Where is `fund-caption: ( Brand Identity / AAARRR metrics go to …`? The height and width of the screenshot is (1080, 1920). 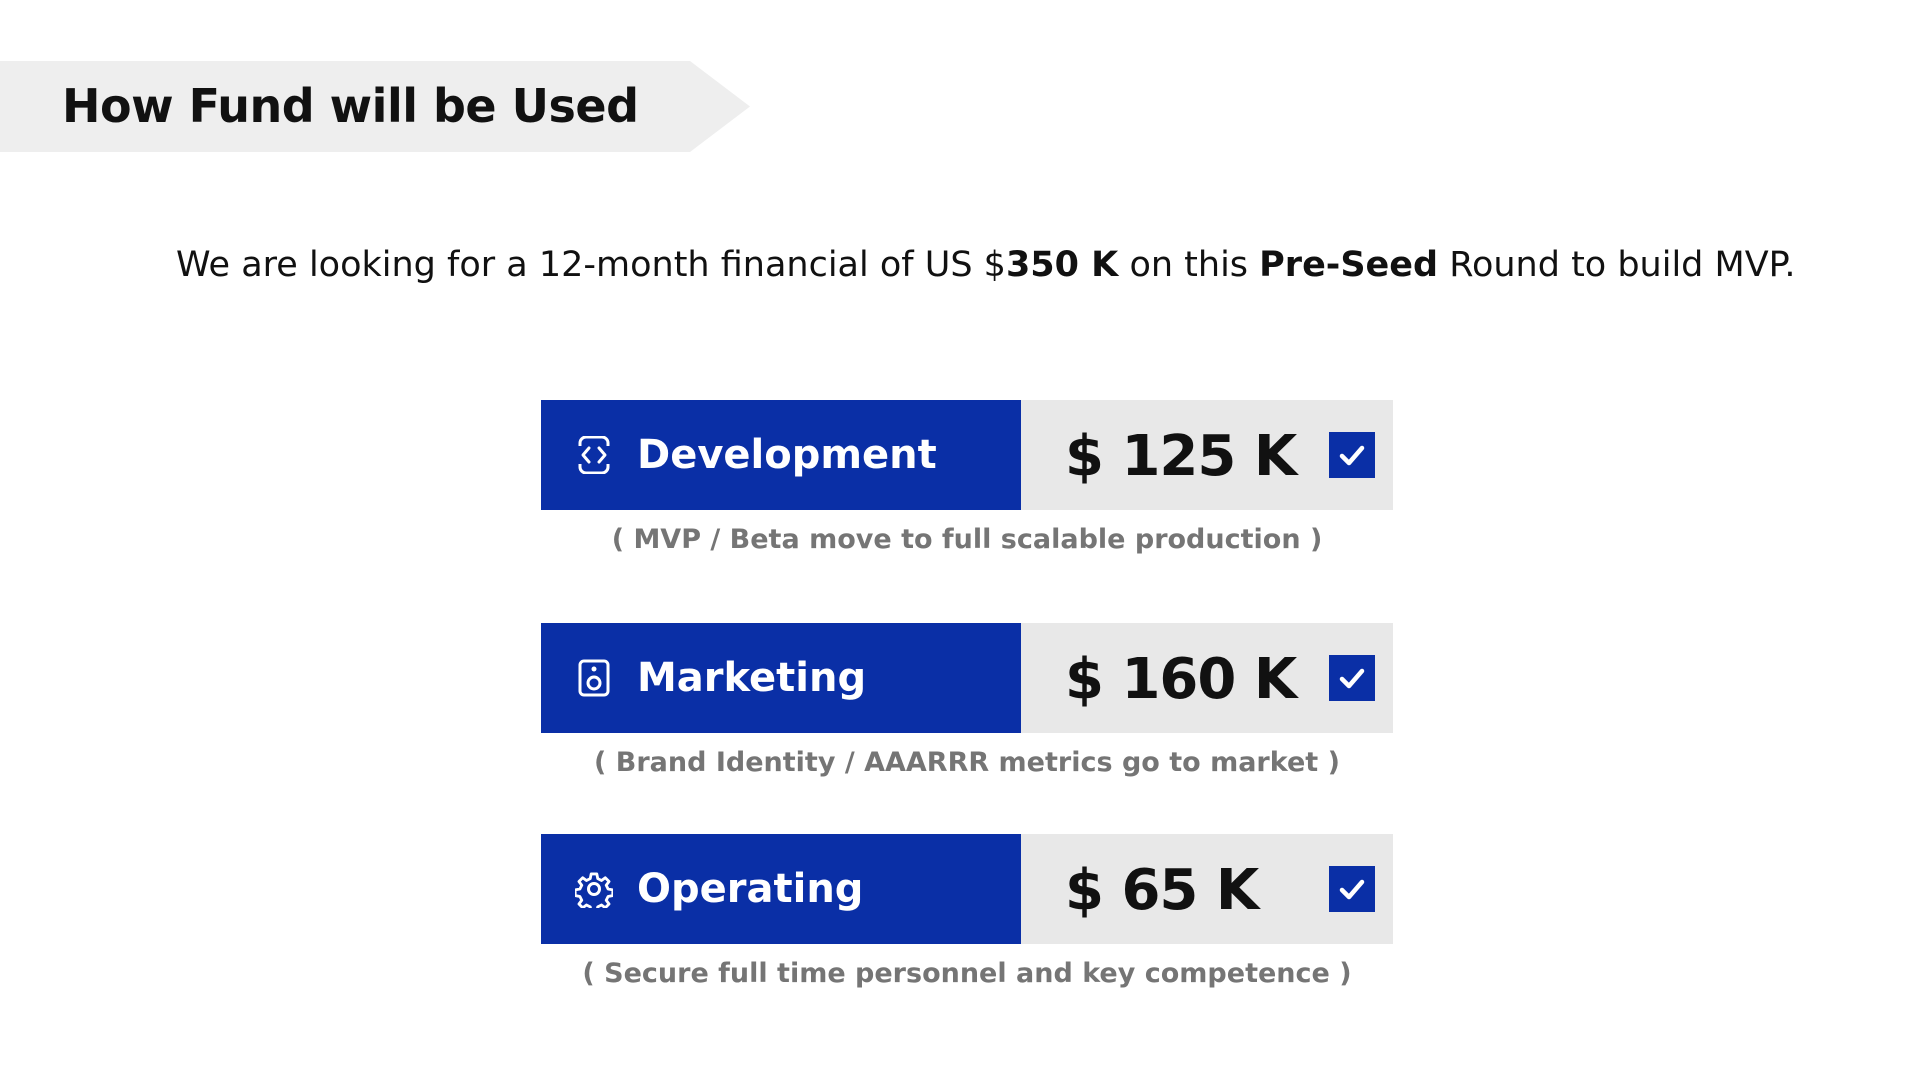
fund-caption: ( Brand Identity / AAARRR metrics go to … is located at coordinates (967, 762).